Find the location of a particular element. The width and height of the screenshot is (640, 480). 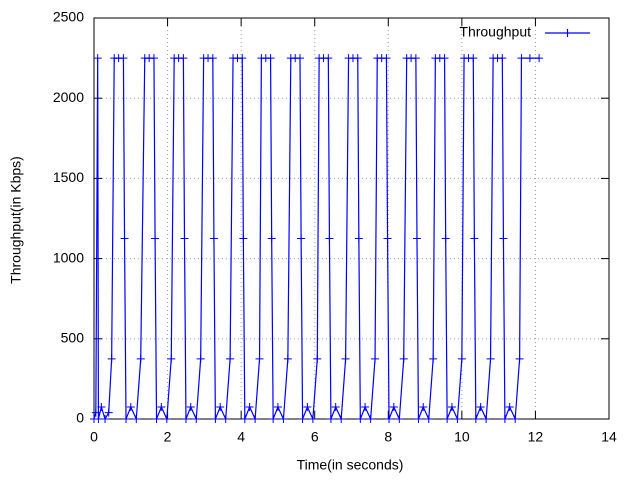

y-tick-label: 1500 is located at coordinates (68, 177).